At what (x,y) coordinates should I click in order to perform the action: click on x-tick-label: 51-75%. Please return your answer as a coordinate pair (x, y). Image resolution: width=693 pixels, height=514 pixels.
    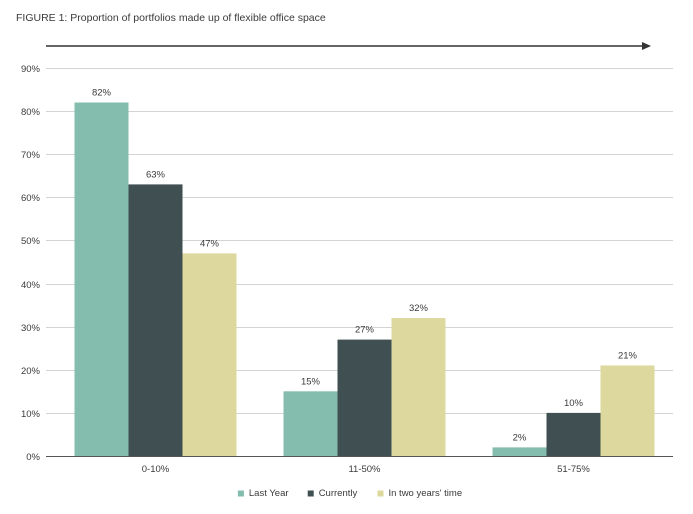
    Looking at the image, I should click on (573, 469).